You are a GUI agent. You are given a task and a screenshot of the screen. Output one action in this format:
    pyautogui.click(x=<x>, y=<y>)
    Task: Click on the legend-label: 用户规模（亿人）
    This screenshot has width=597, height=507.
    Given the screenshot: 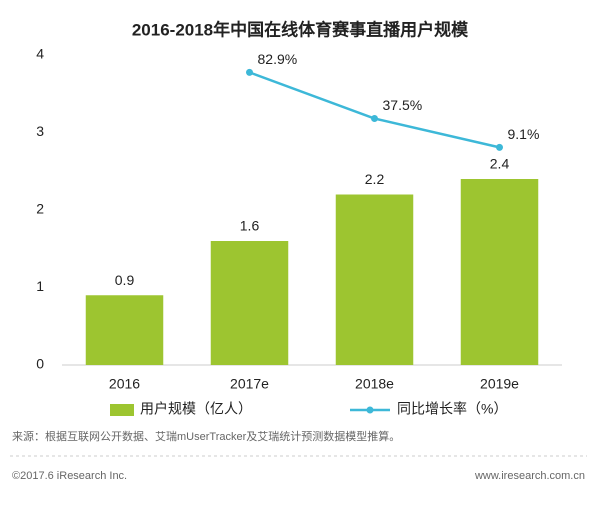 What is the action you would take?
    pyautogui.click(x=196, y=409)
    